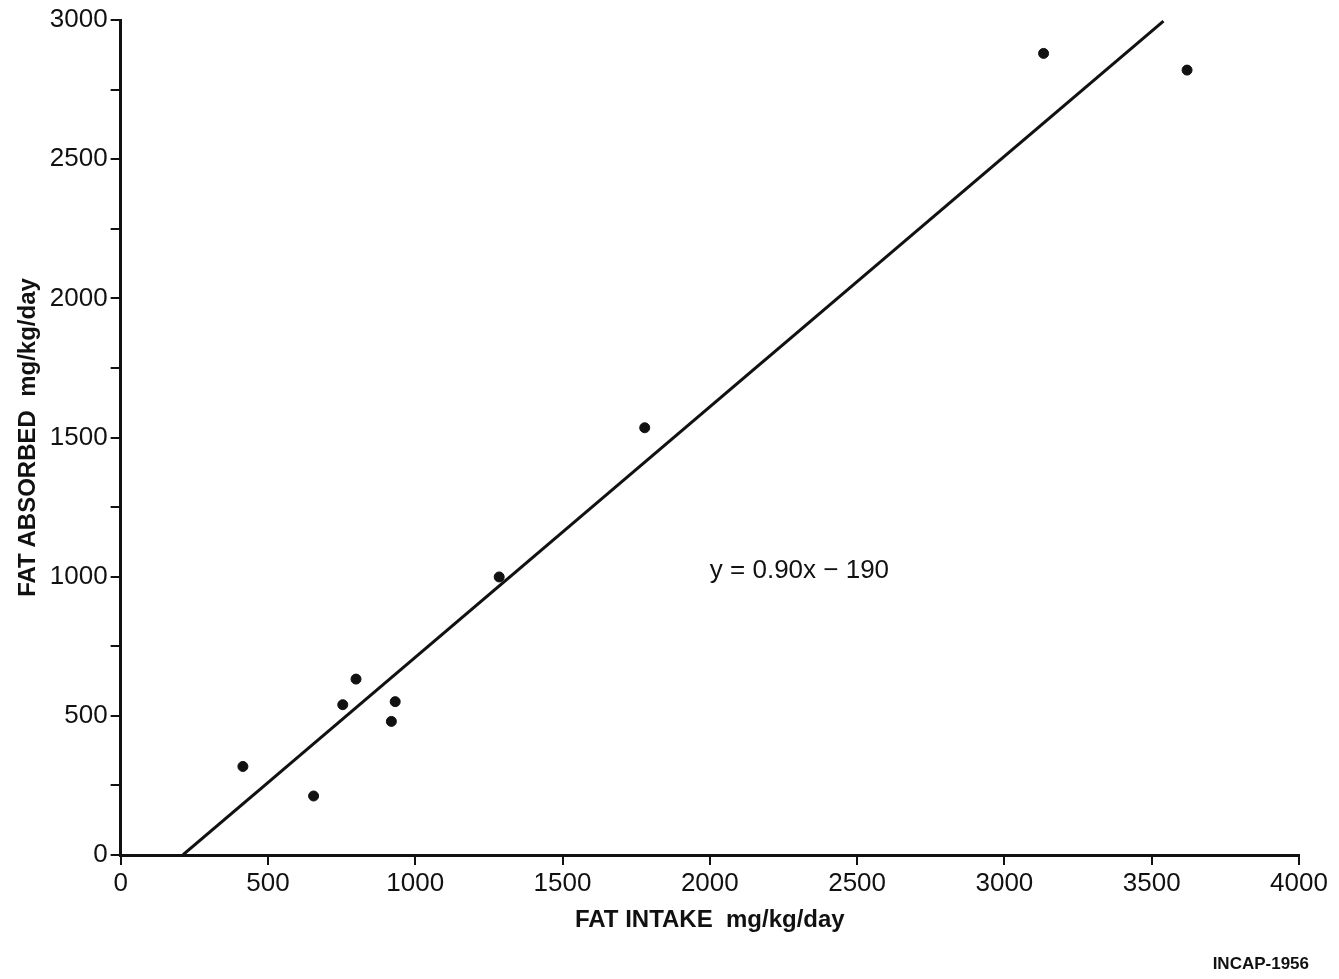  I want to click on y-tick-label: 2500, so click(78, 157).